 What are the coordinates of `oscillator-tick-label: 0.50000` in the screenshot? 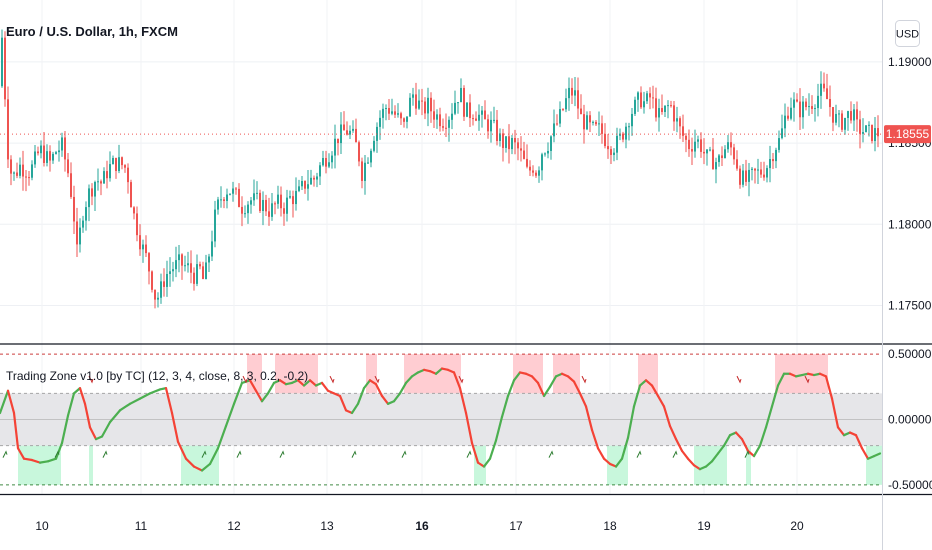 It's located at (910, 354).